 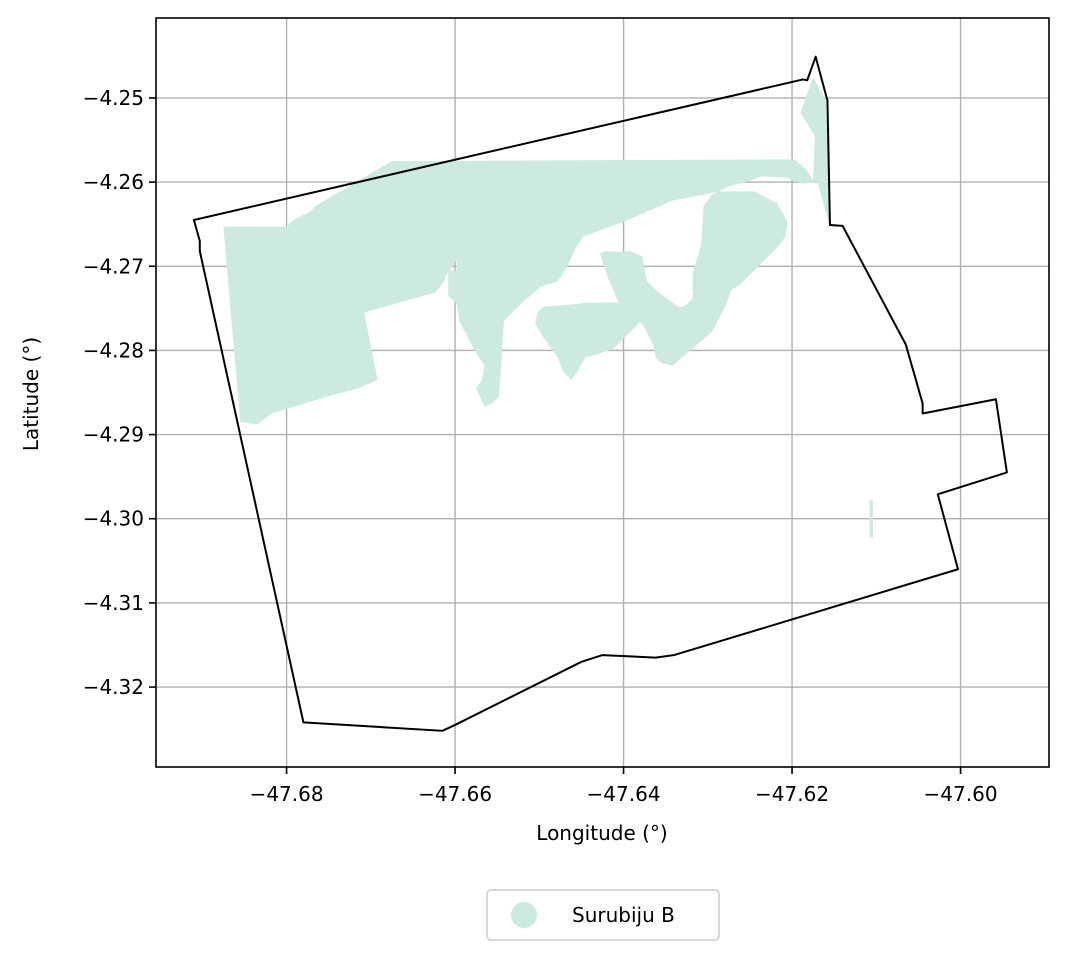 I want to click on legend: Surubiju B, so click(x=603, y=915).